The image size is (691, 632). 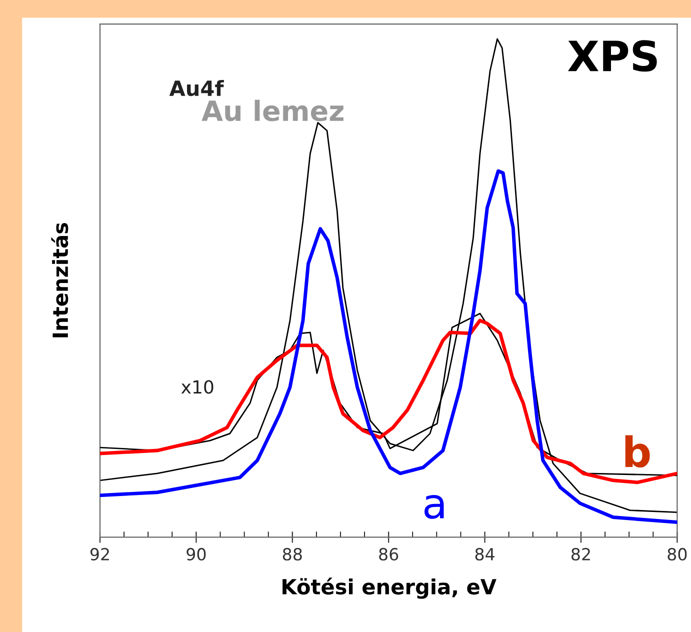 I want to click on x-tick-label: 86, so click(x=388, y=554).